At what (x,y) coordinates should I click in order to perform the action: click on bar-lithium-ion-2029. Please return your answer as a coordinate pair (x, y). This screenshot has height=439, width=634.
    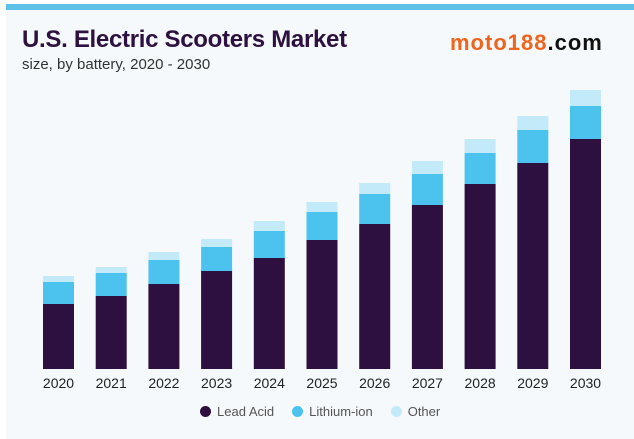
    Looking at the image, I should click on (533, 146).